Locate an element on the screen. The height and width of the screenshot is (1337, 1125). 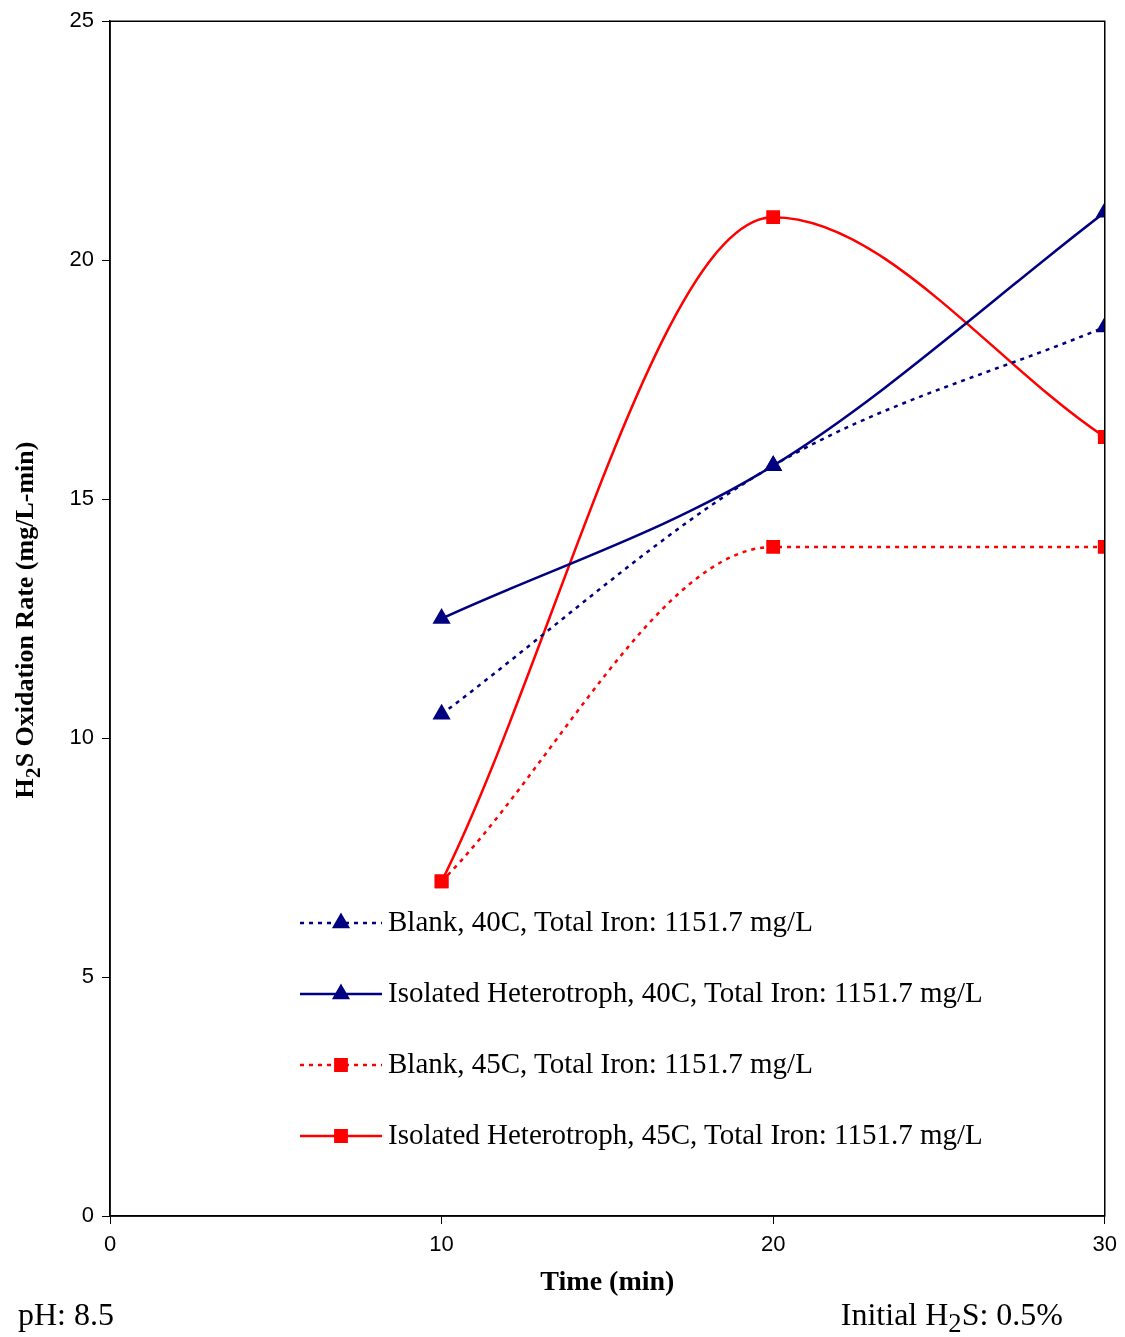
text: pH: 8.5 is located at coordinates (66, 1314).